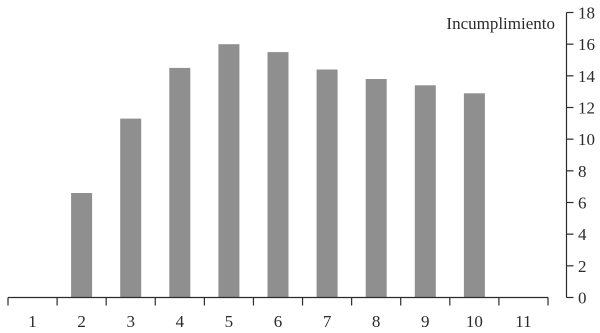  Describe the element at coordinates (130, 321) in the screenshot. I see `x-tick-label-3: 3` at that location.